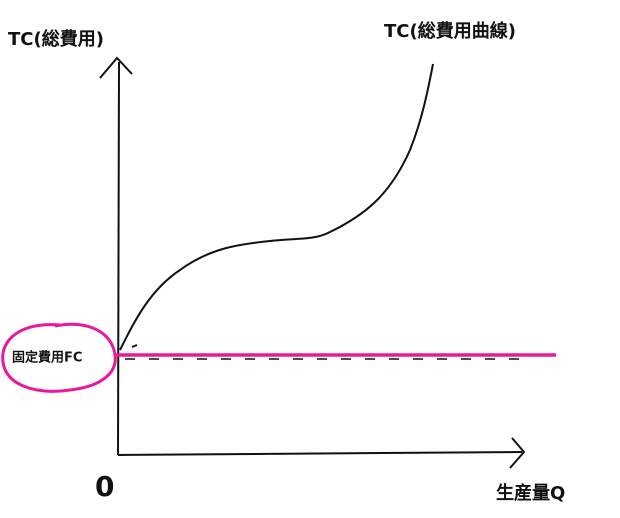  I want to click on x-axis-arrow, so click(517, 453).